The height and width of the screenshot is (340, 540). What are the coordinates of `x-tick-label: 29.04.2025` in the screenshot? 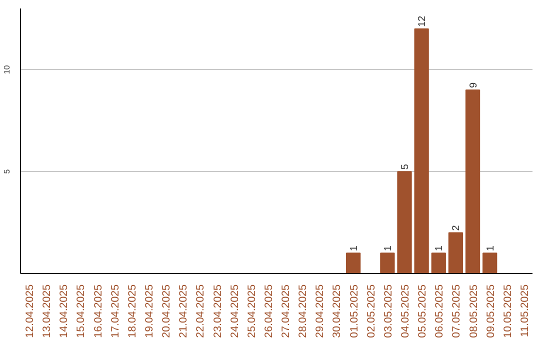 It's located at (320, 311).